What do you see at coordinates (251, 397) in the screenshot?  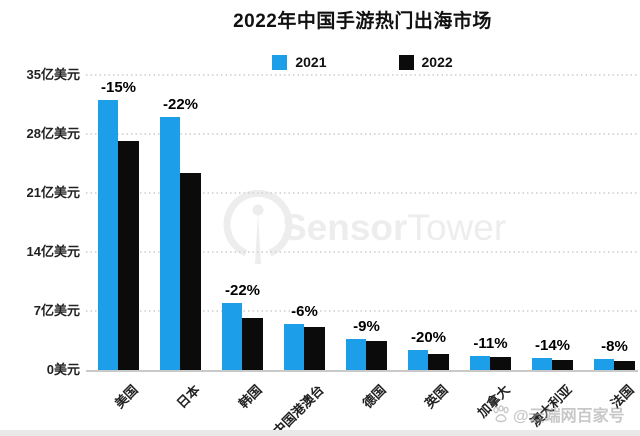 I see `x-tick-label-韩国: 韩国` at bounding box center [251, 397].